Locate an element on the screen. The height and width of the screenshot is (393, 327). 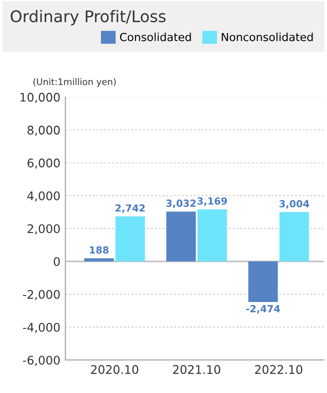
y-tick-label: 2,000 is located at coordinates (44, 229).